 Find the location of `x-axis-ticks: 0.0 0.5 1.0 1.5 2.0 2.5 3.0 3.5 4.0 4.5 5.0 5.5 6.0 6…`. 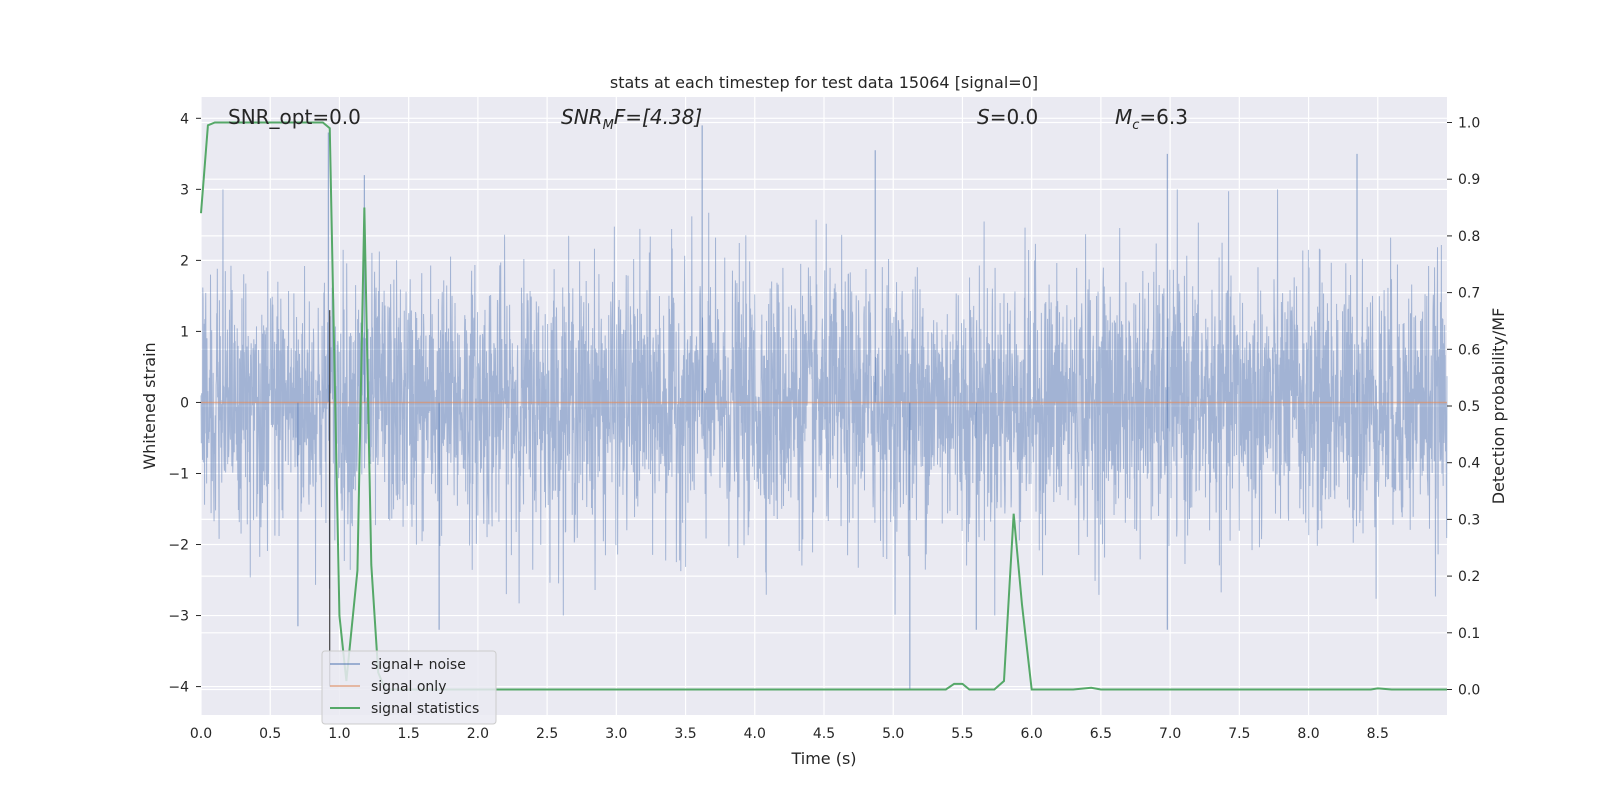

x-axis-ticks: 0.0 0.5 1.0 1.5 2.0 2.5 3.0 3.5 4.0 4.5 5.0 5.5 6.0 6… is located at coordinates (789, 734).